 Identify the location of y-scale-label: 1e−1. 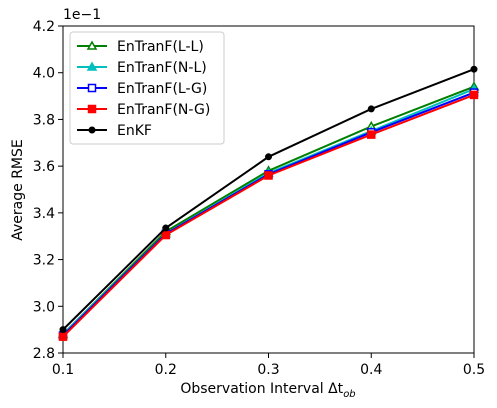
(82, 15).